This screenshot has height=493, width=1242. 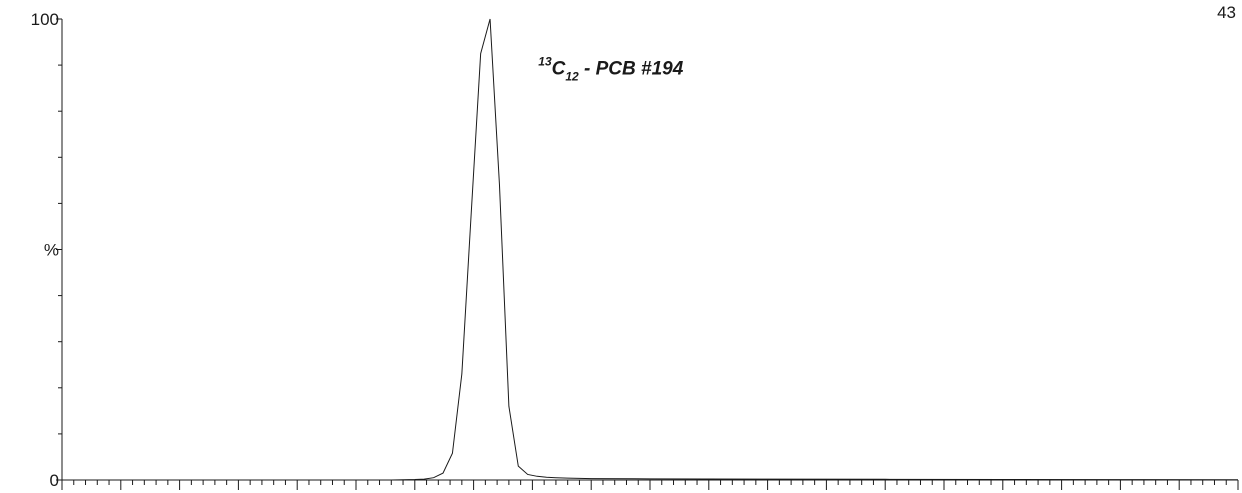 I want to click on y-tick-label: 0, so click(x=54, y=480).